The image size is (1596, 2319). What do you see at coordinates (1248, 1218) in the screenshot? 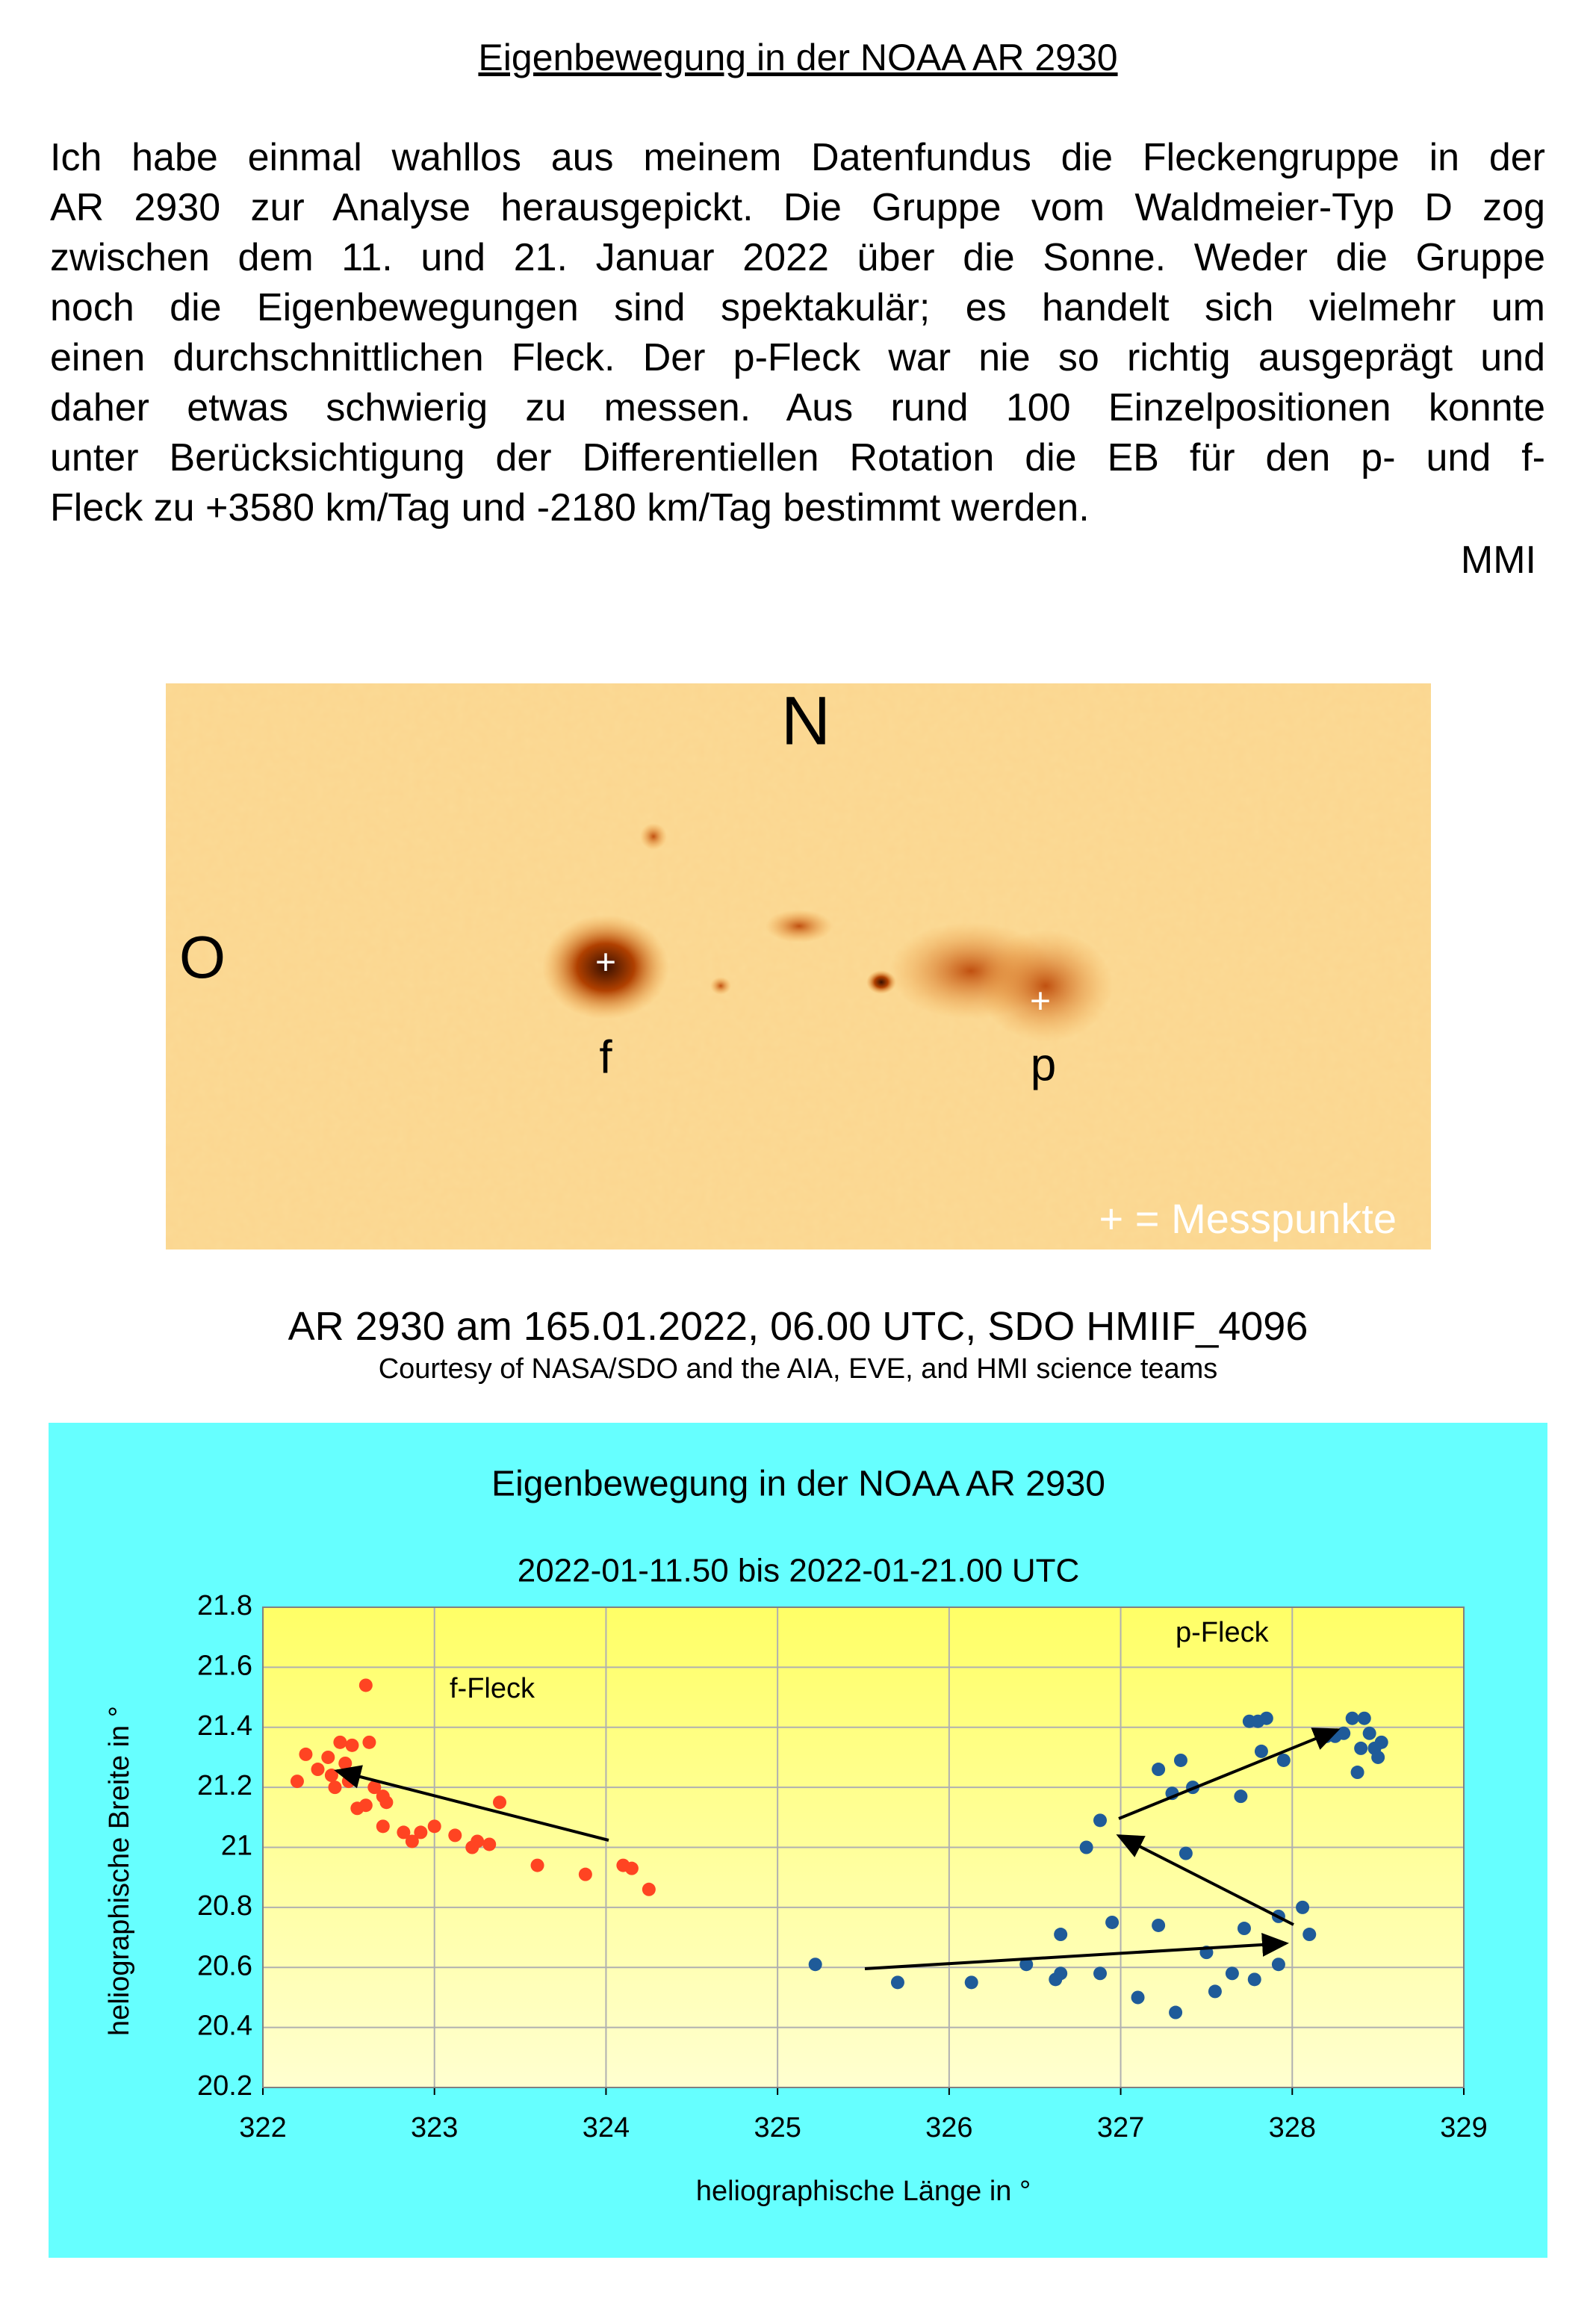
I see `image-legend: + = Messpunkte` at bounding box center [1248, 1218].